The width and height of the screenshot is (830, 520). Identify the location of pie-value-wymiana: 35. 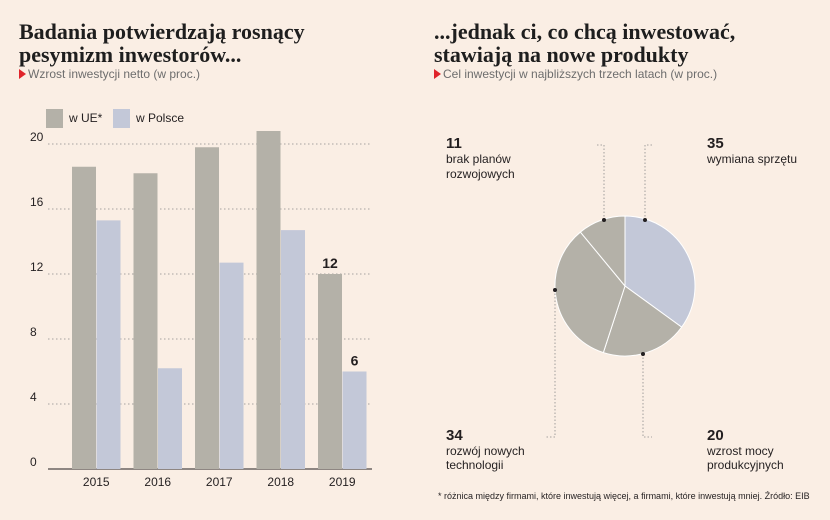
(715, 143).